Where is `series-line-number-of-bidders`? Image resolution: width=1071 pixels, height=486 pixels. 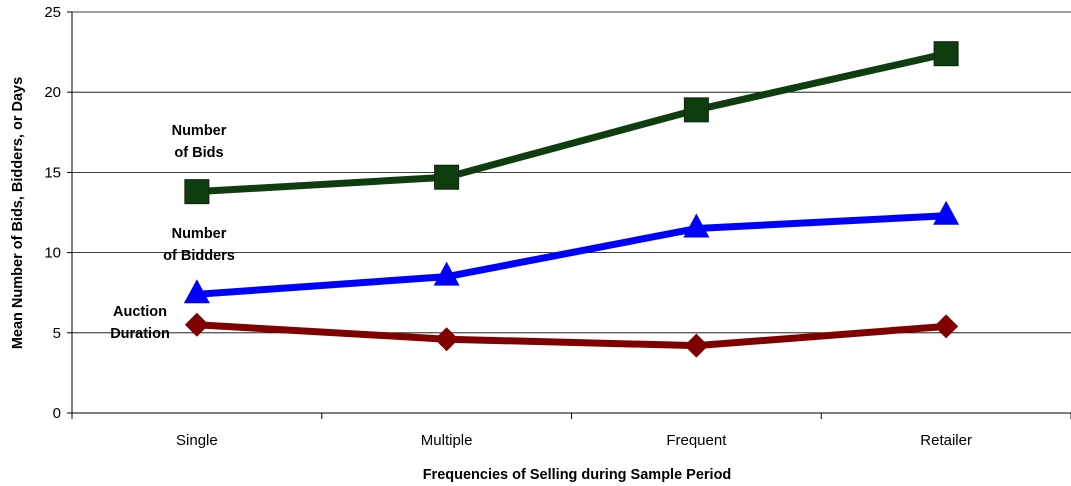
series-line-number-of-bidders is located at coordinates (571, 255).